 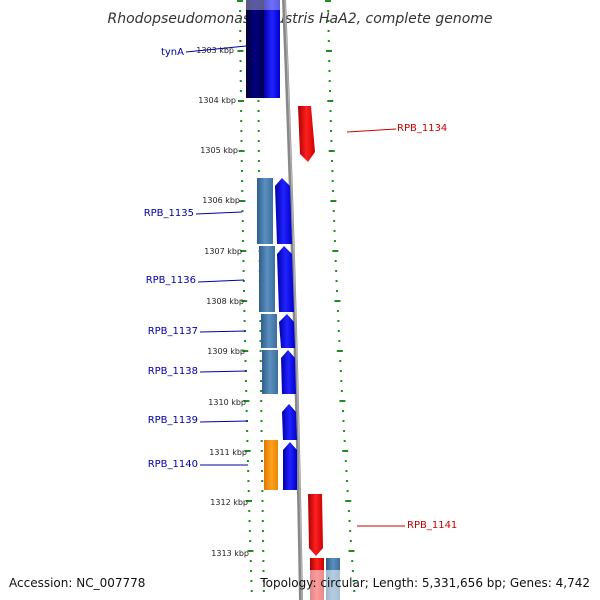 I want to click on gene-label: tynA, so click(x=172, y=52).